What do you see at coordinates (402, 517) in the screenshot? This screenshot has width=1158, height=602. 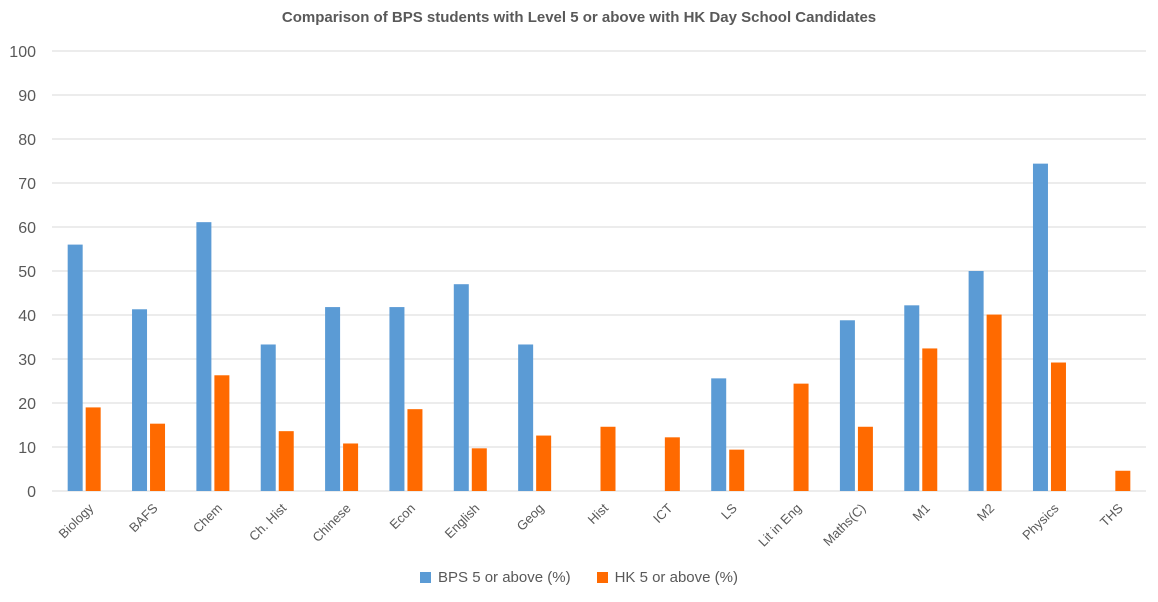 I see `x-tick-label: Econ` at bounding box center [402, 517].